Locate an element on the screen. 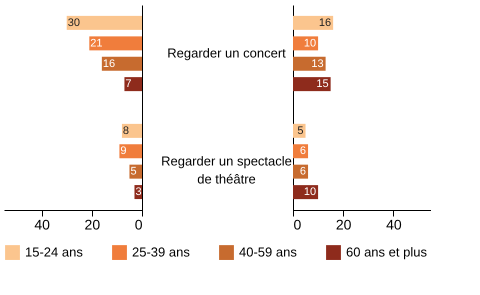 The image size is (480, 295). data-label: 8 is located at coordinates (126, 130).